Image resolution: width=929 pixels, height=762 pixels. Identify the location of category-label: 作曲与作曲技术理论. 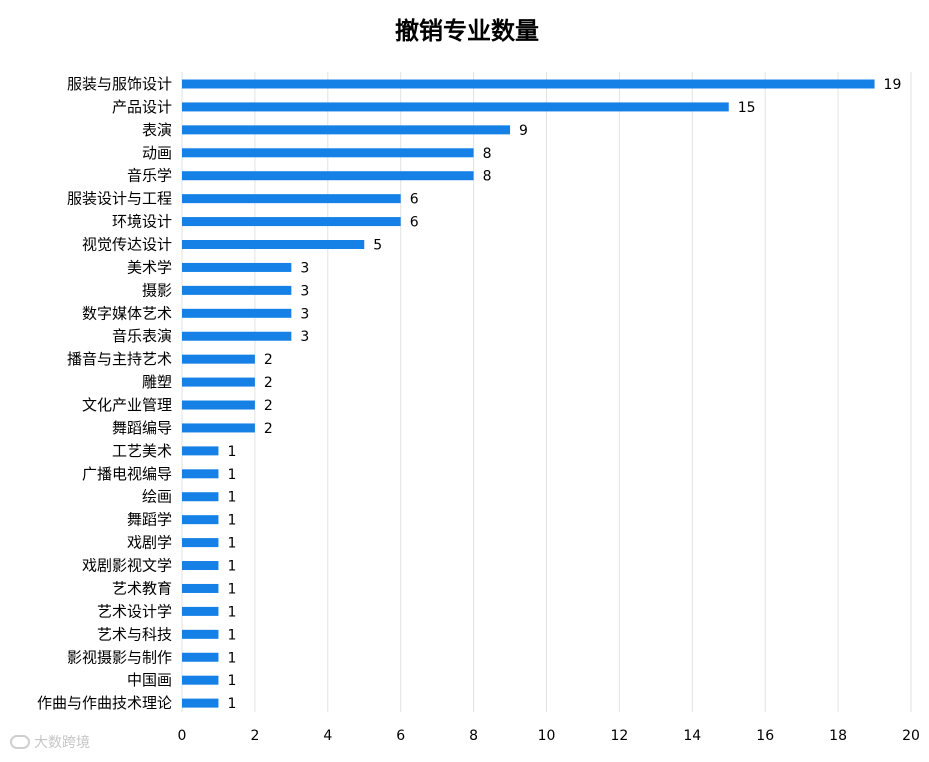
(104, 703).